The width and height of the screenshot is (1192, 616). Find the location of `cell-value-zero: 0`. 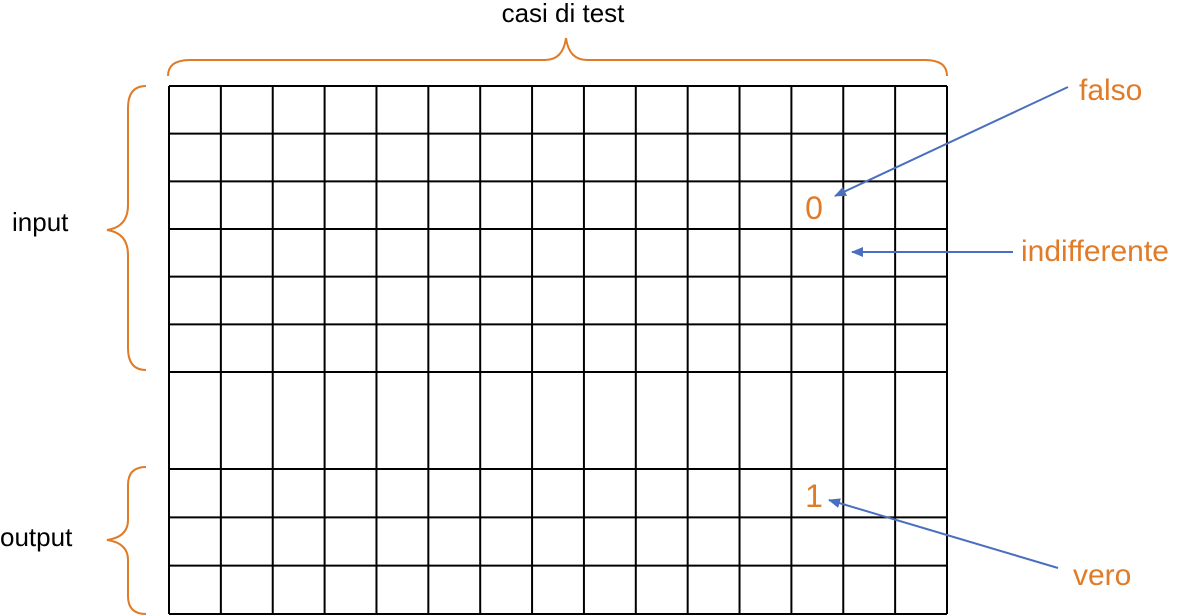

cell-value-zero: 0 is located at coordinates (814, 208).